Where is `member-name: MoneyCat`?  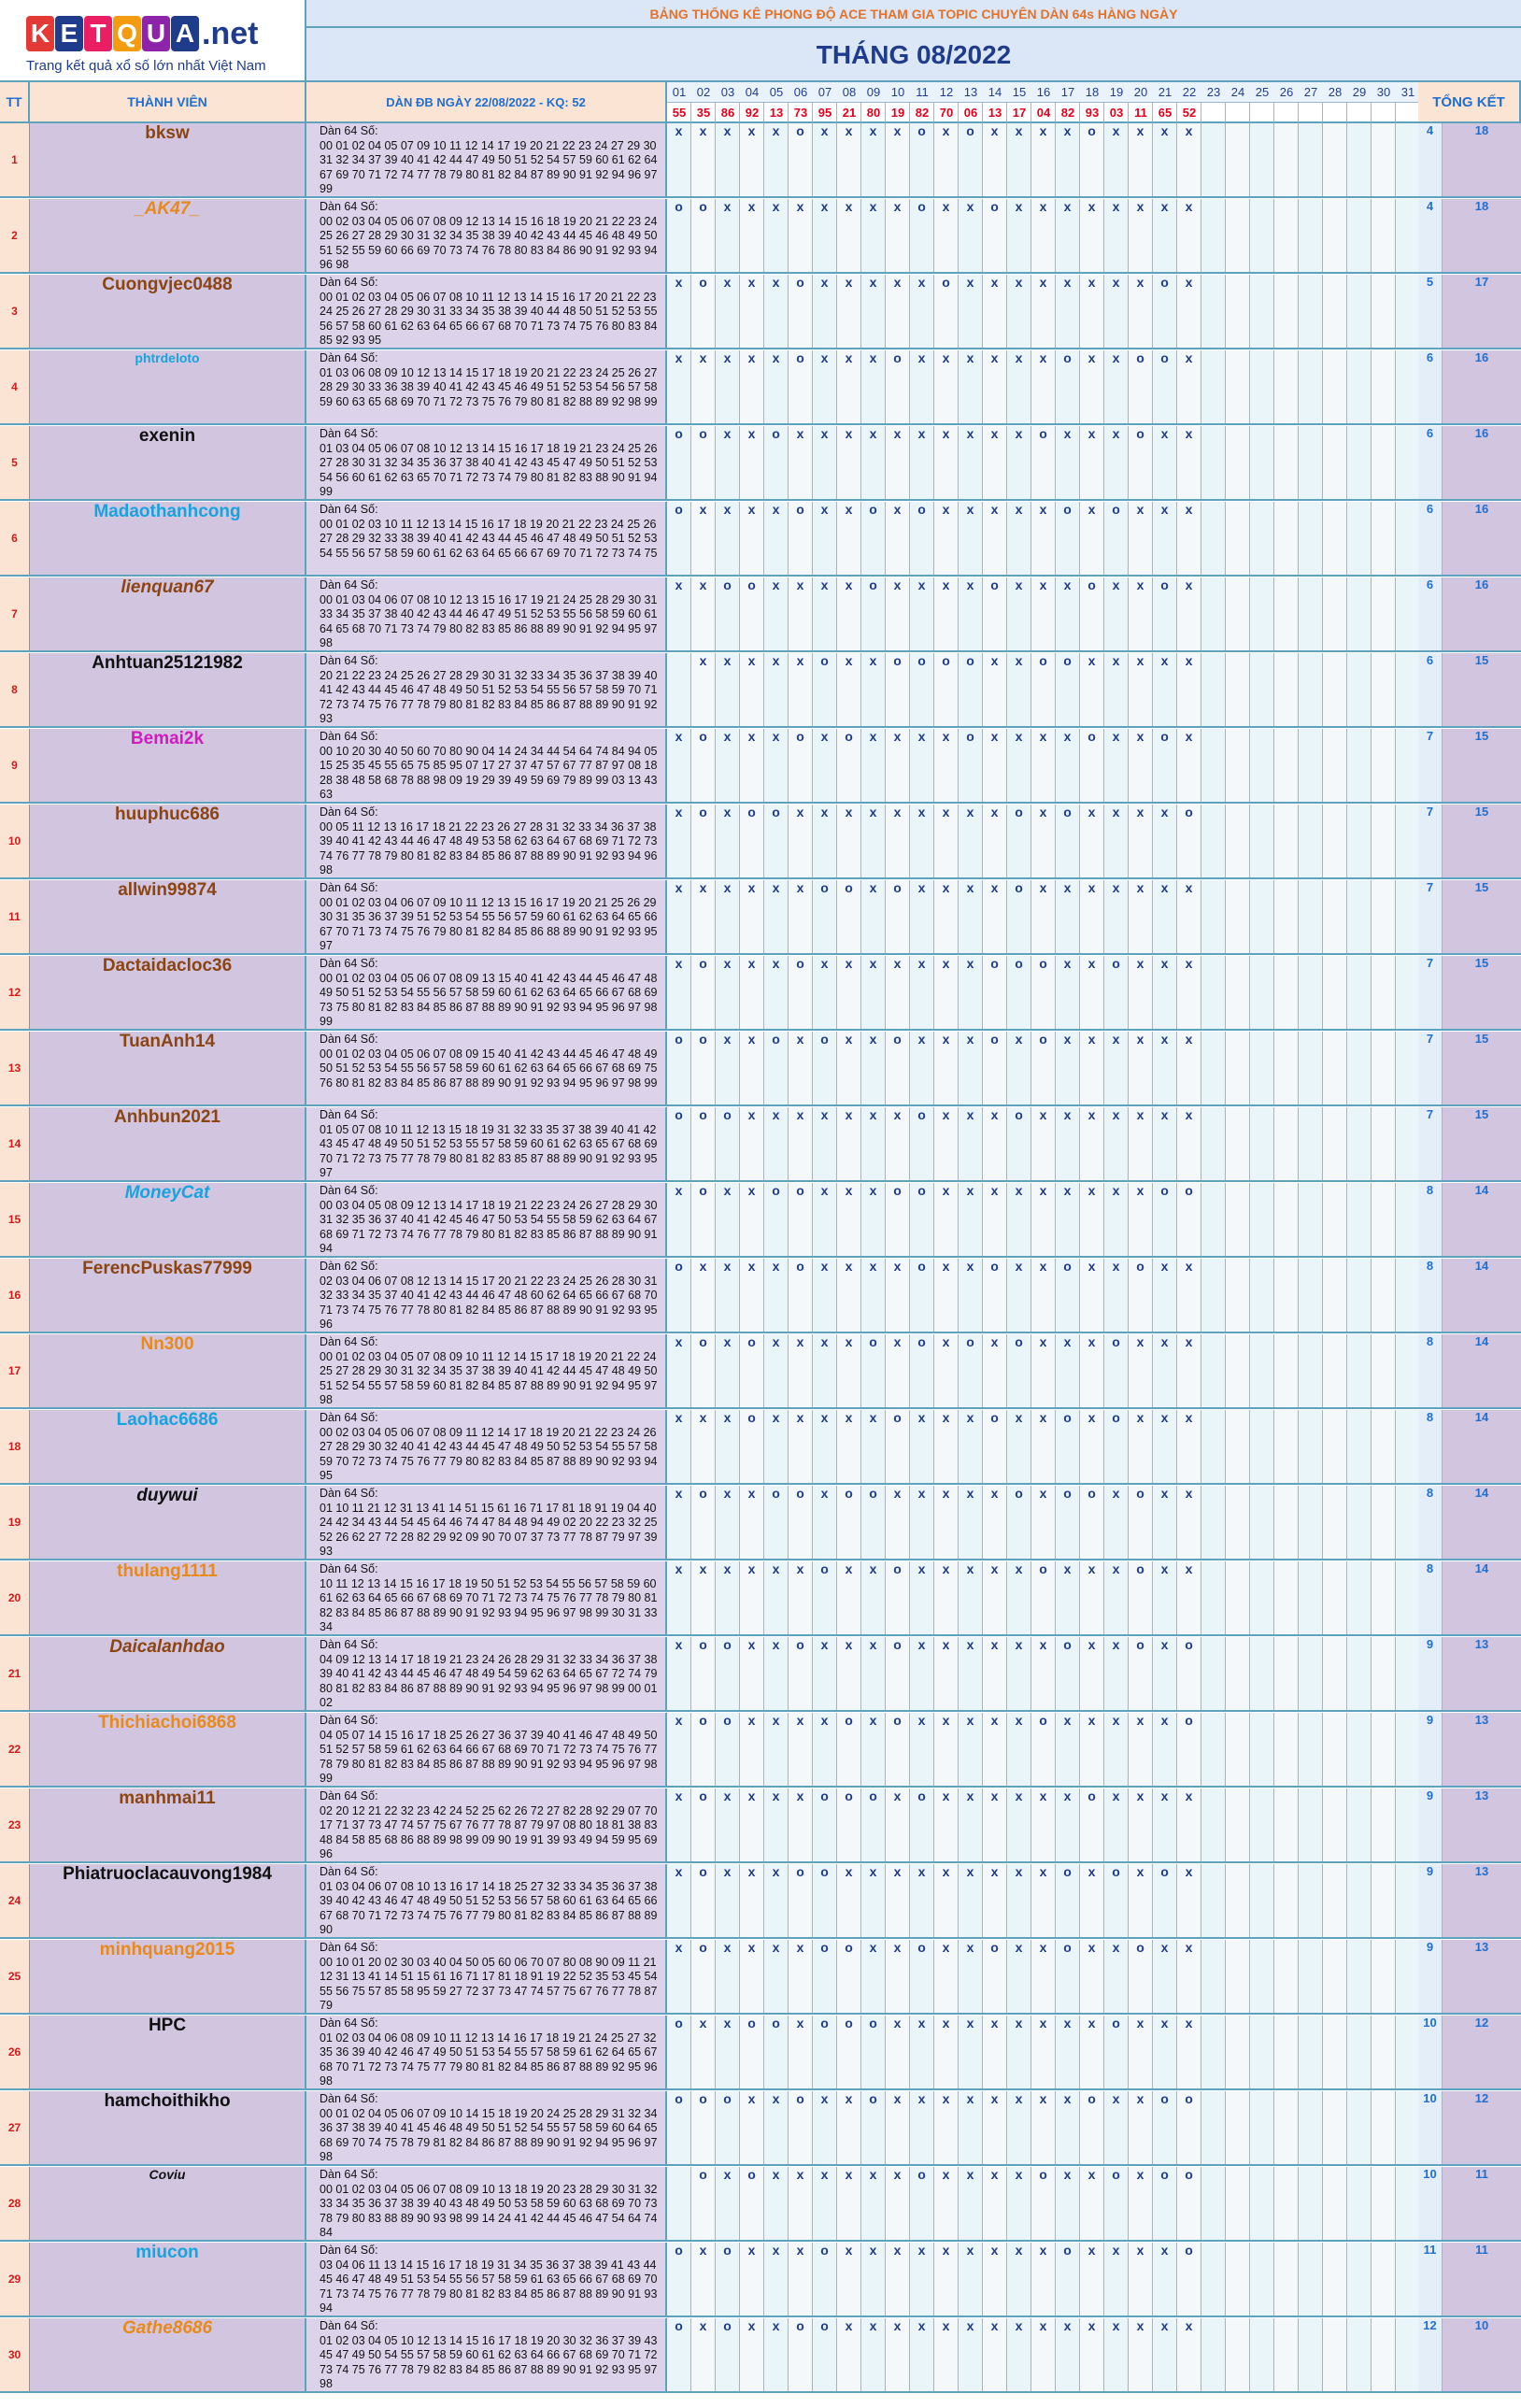 member-name: MoneyCat is located at coordinates (168, 1219).